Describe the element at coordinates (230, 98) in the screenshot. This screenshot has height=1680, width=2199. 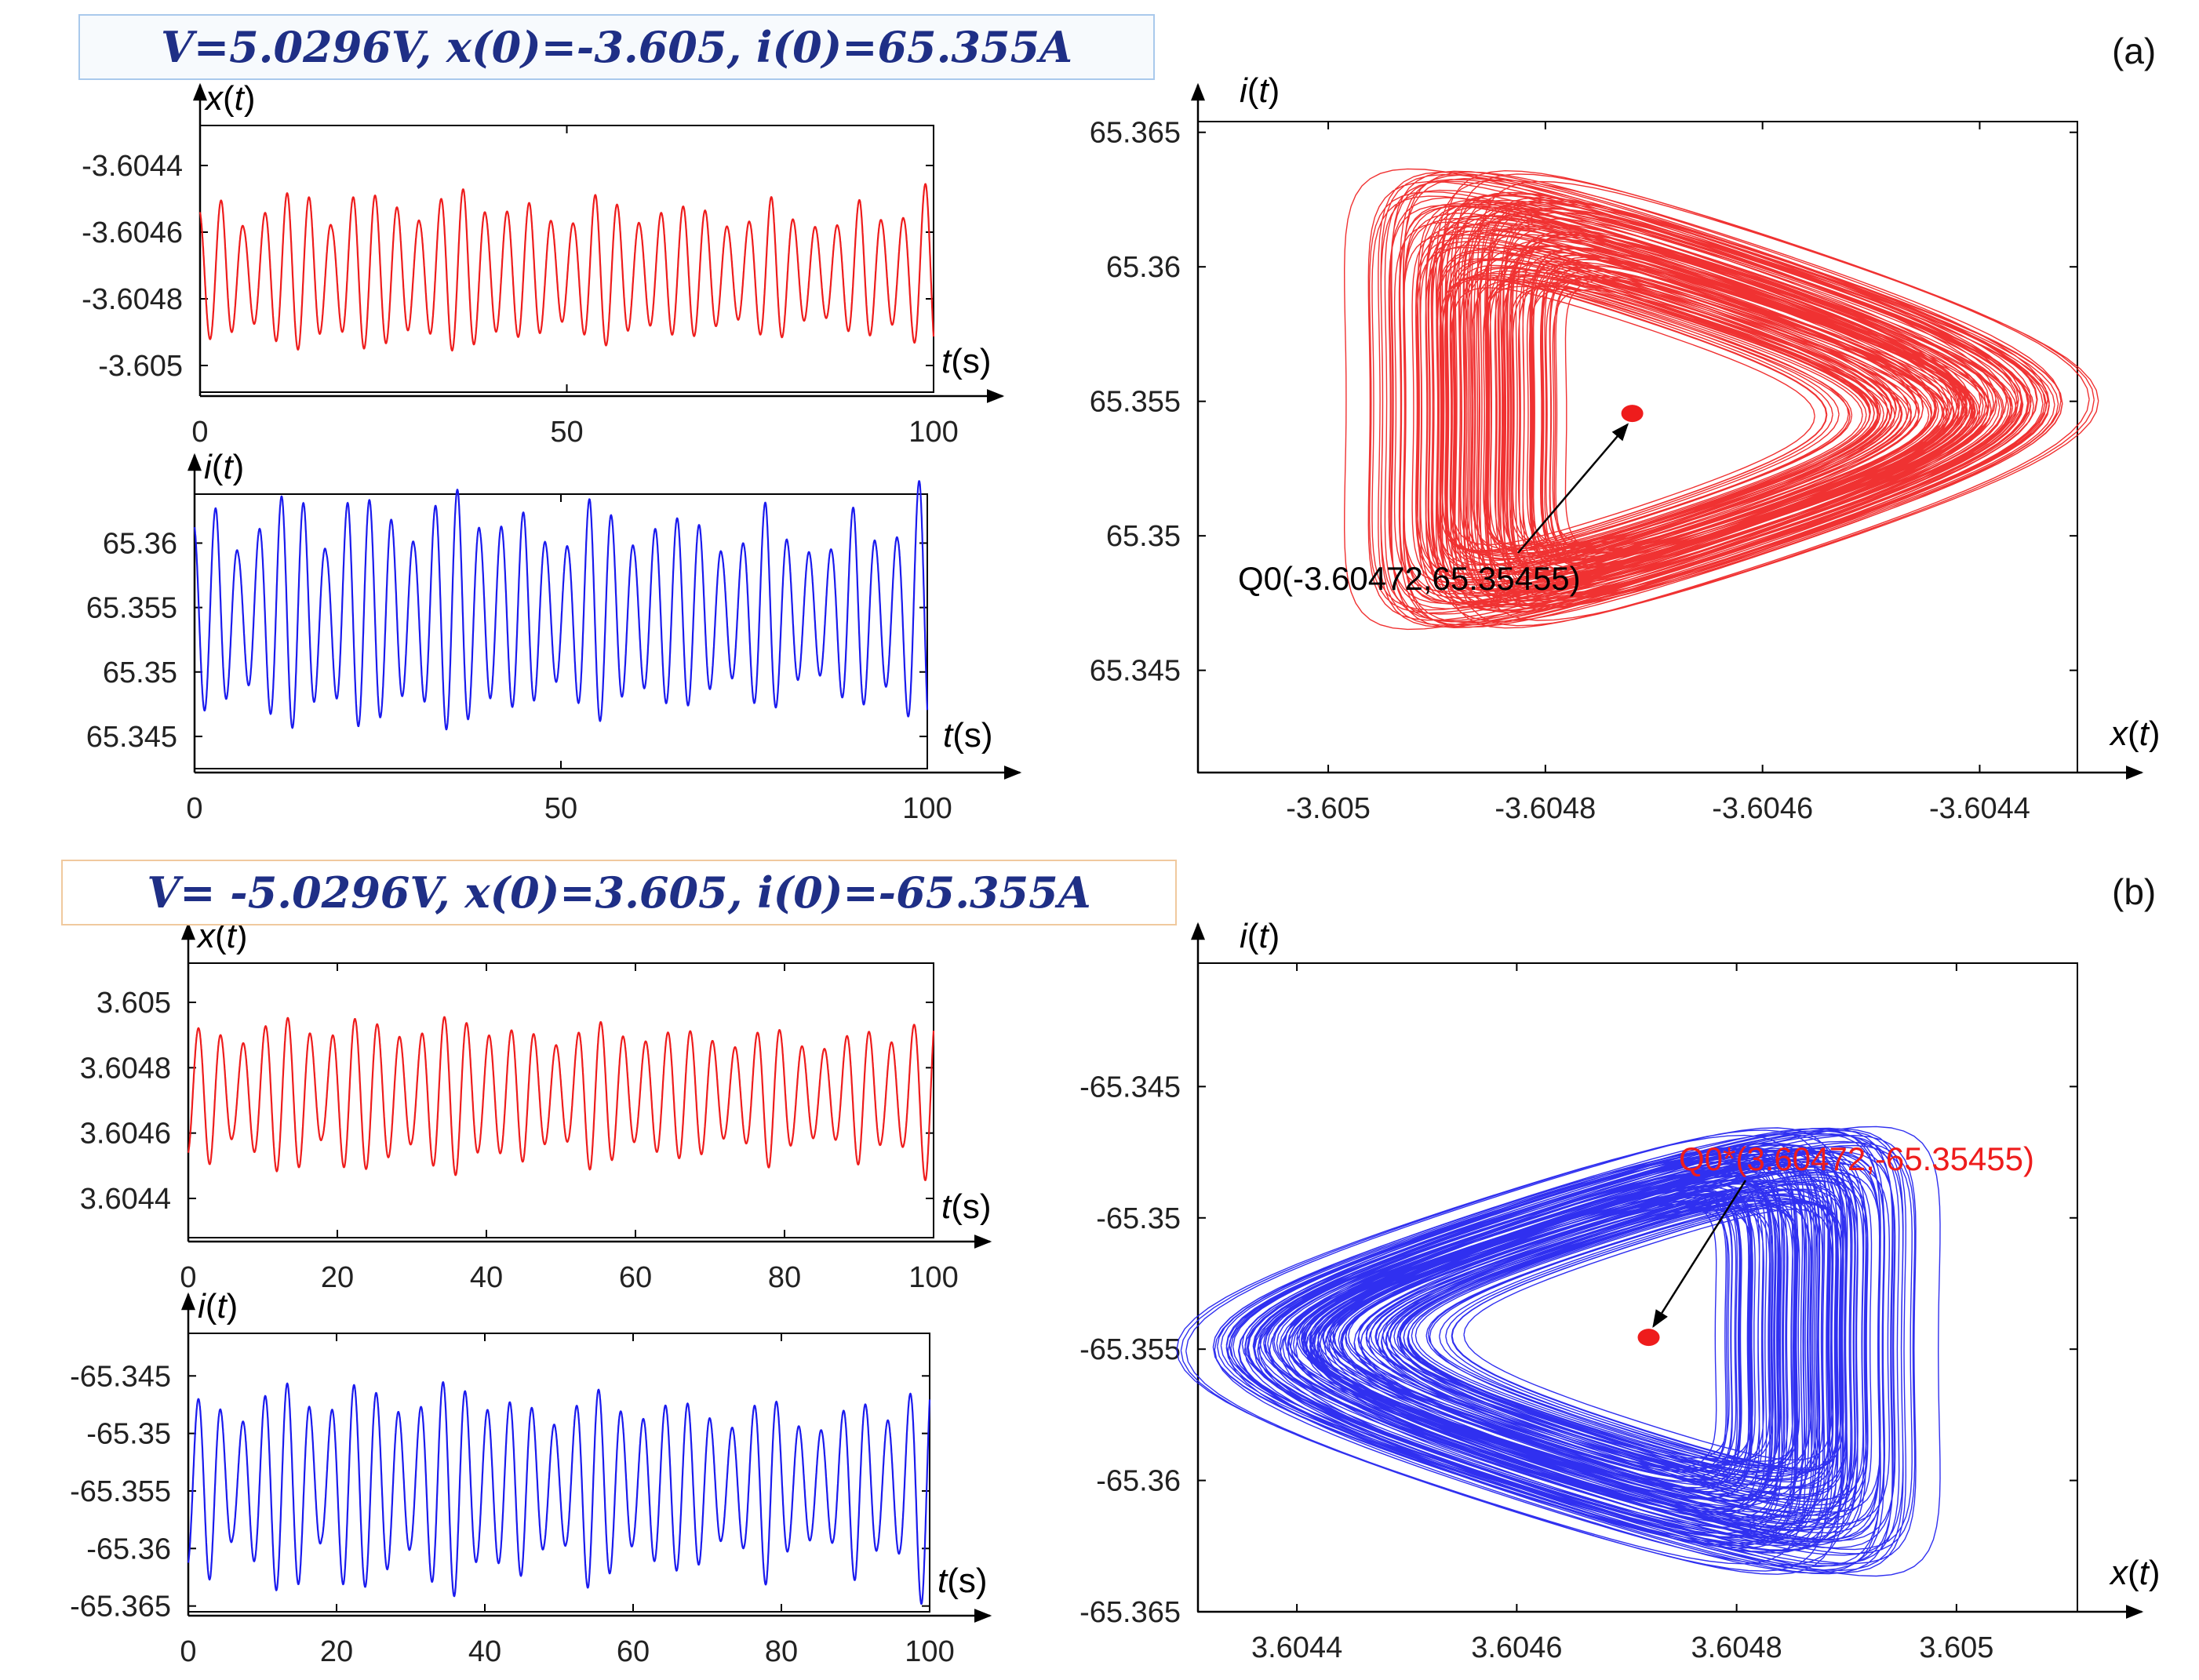
I see `y-axis-label: x(t)` at that location.